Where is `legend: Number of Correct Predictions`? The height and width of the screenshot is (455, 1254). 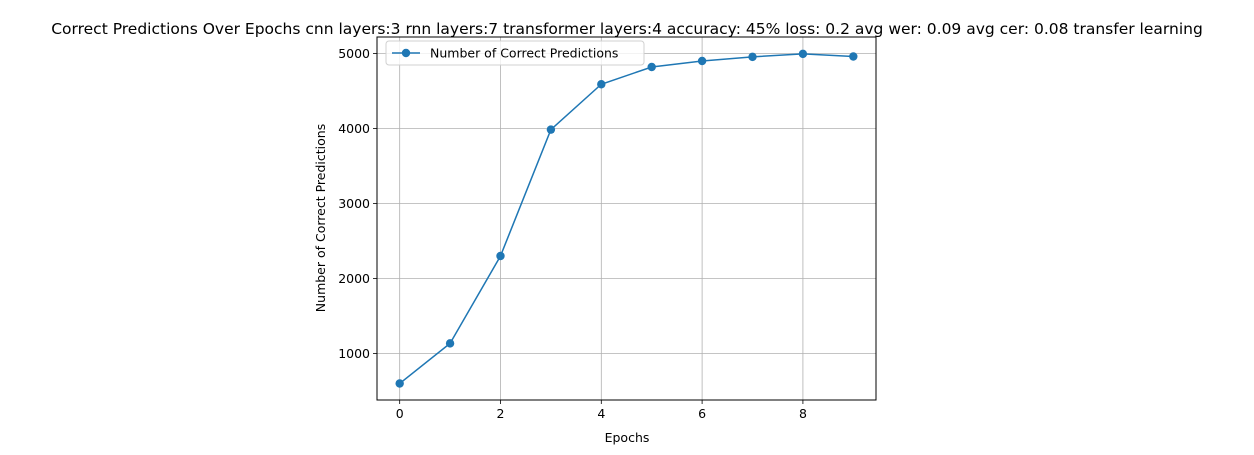 legend: Number of Correct Predictions is located at coordinates (515, 53).